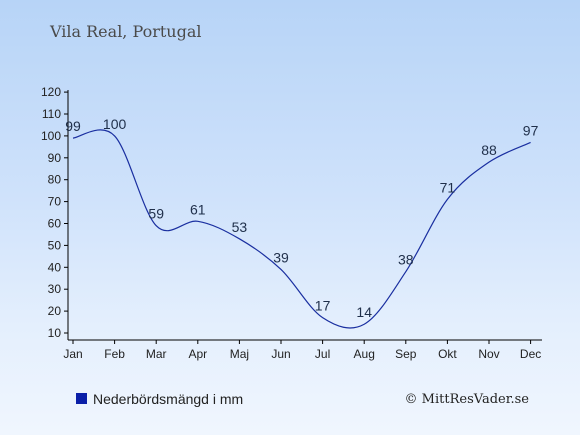  What do you see at coordinates (530, 354) in the screenshot?
I see `x-tick-label: Dec` at bounding box center [530, 354].